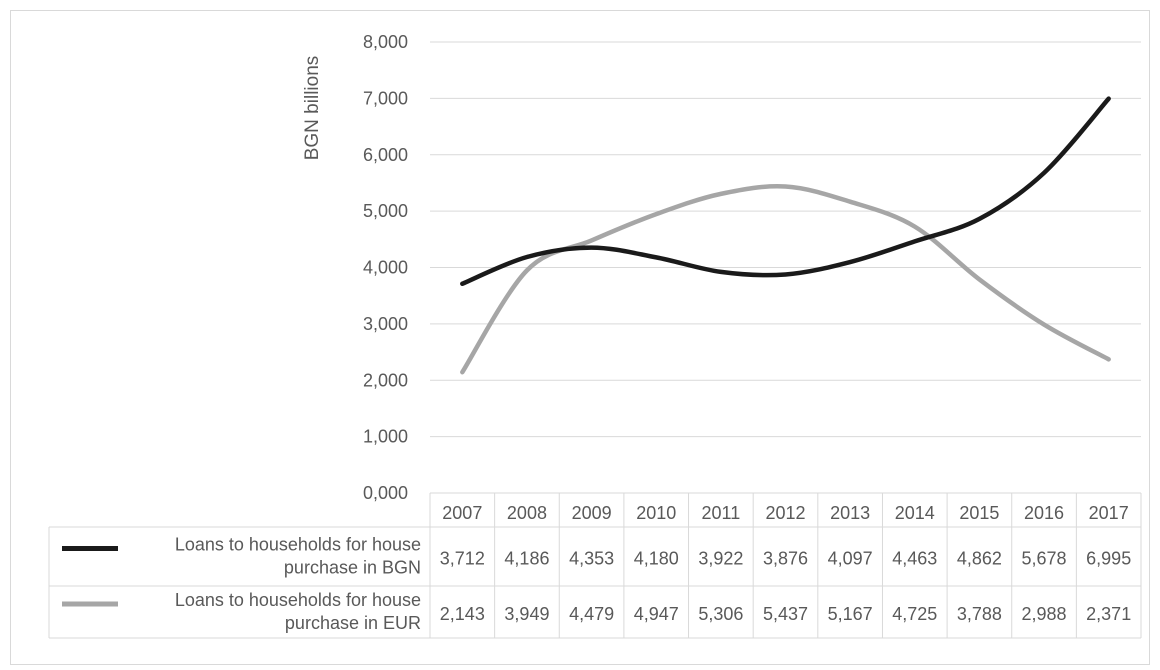 This screenshot has height=670, width=1160. What do you see at coordinates (591, 559) in the screenshot?
I see `data-table-value: 4,353` at bounding box center [591, 559].